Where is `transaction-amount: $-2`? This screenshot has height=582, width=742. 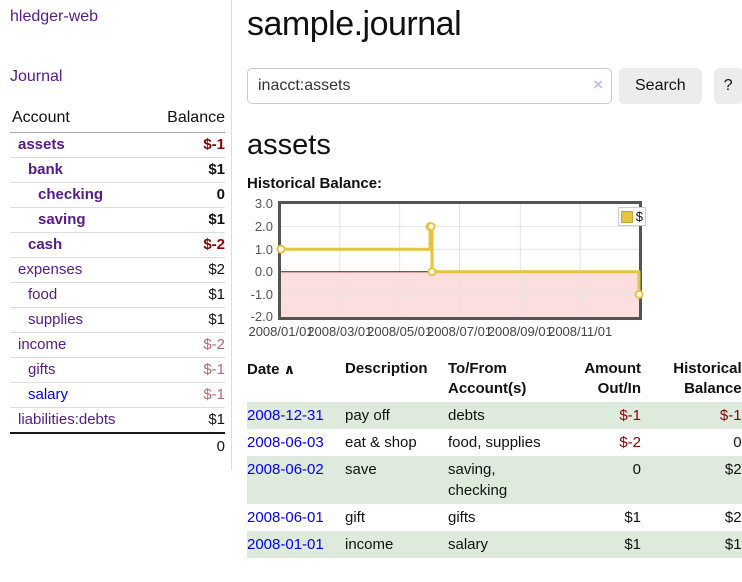
transaction-amount: $-2 is located at coordinates (630, 443).